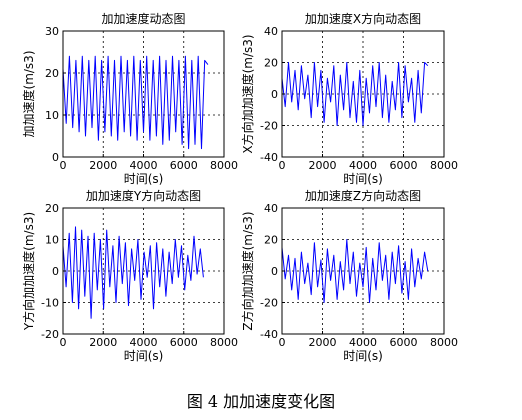  I want to click on y-axis-title: X方向加加速度(m/s3), so click(247, 93).